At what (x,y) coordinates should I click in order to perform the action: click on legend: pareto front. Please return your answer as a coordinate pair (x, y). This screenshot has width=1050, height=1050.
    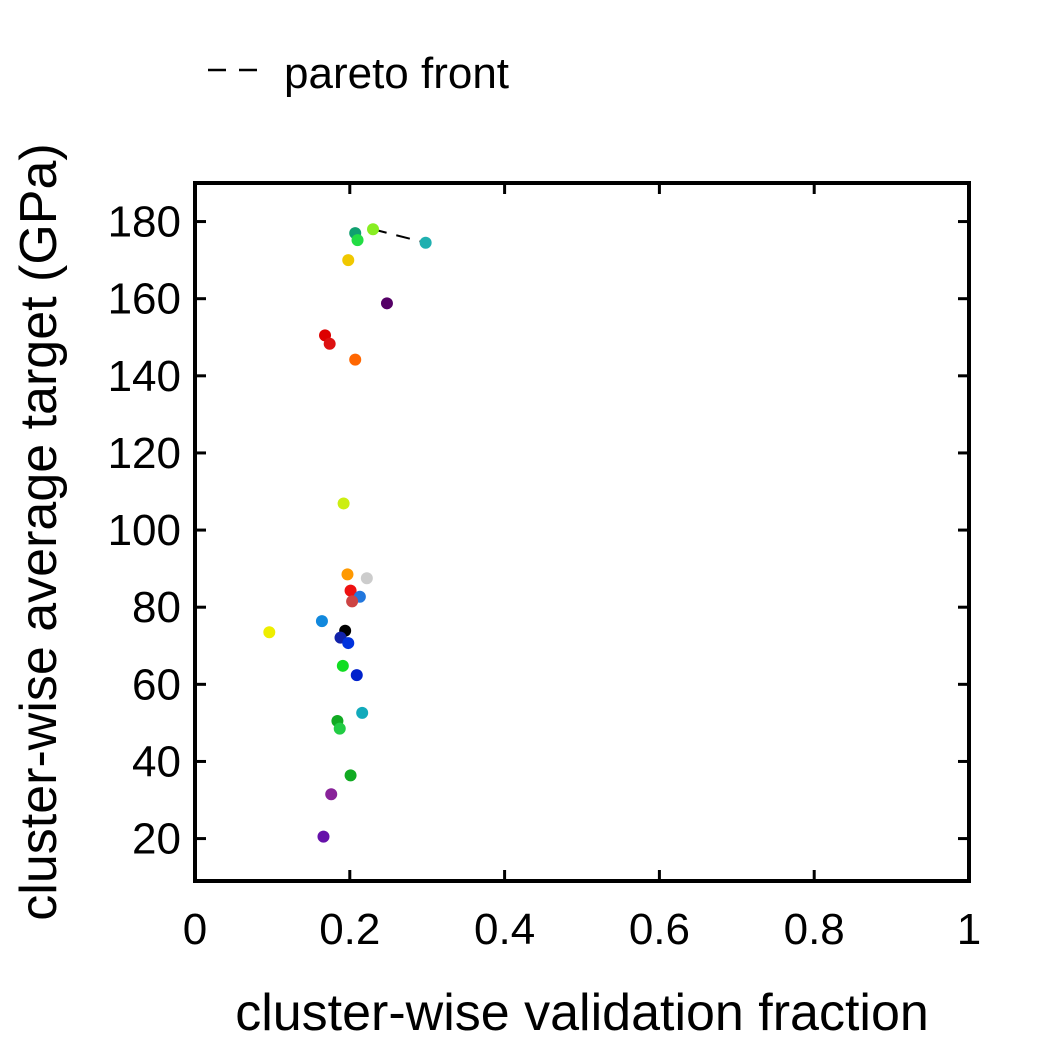
    Looking at the image, I should click on (358, 73).